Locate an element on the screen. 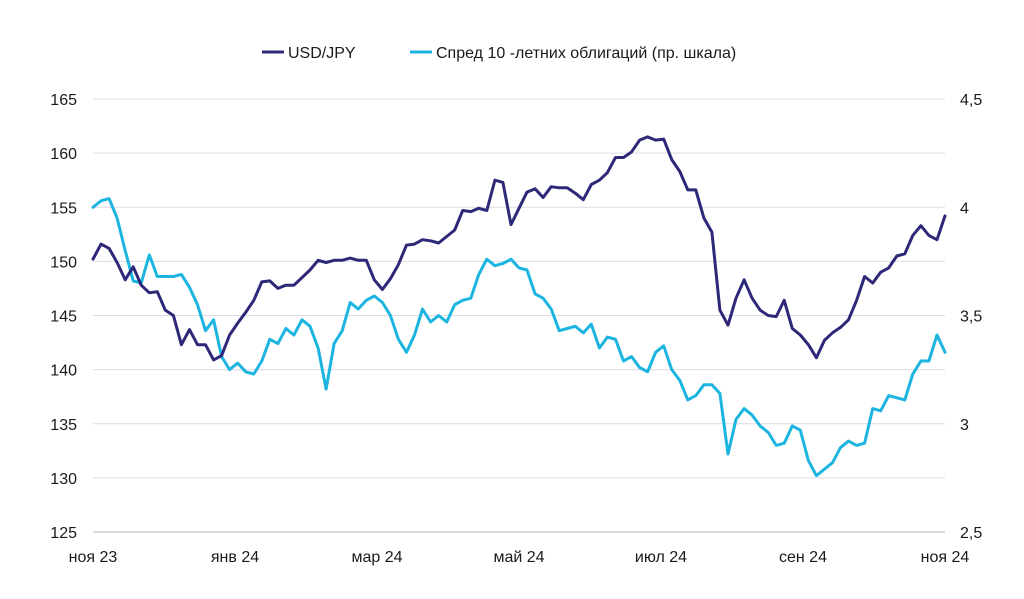 This screenshot has width=1024, height=599. left-tick-label: 130 is located at coordinates (63, 479).